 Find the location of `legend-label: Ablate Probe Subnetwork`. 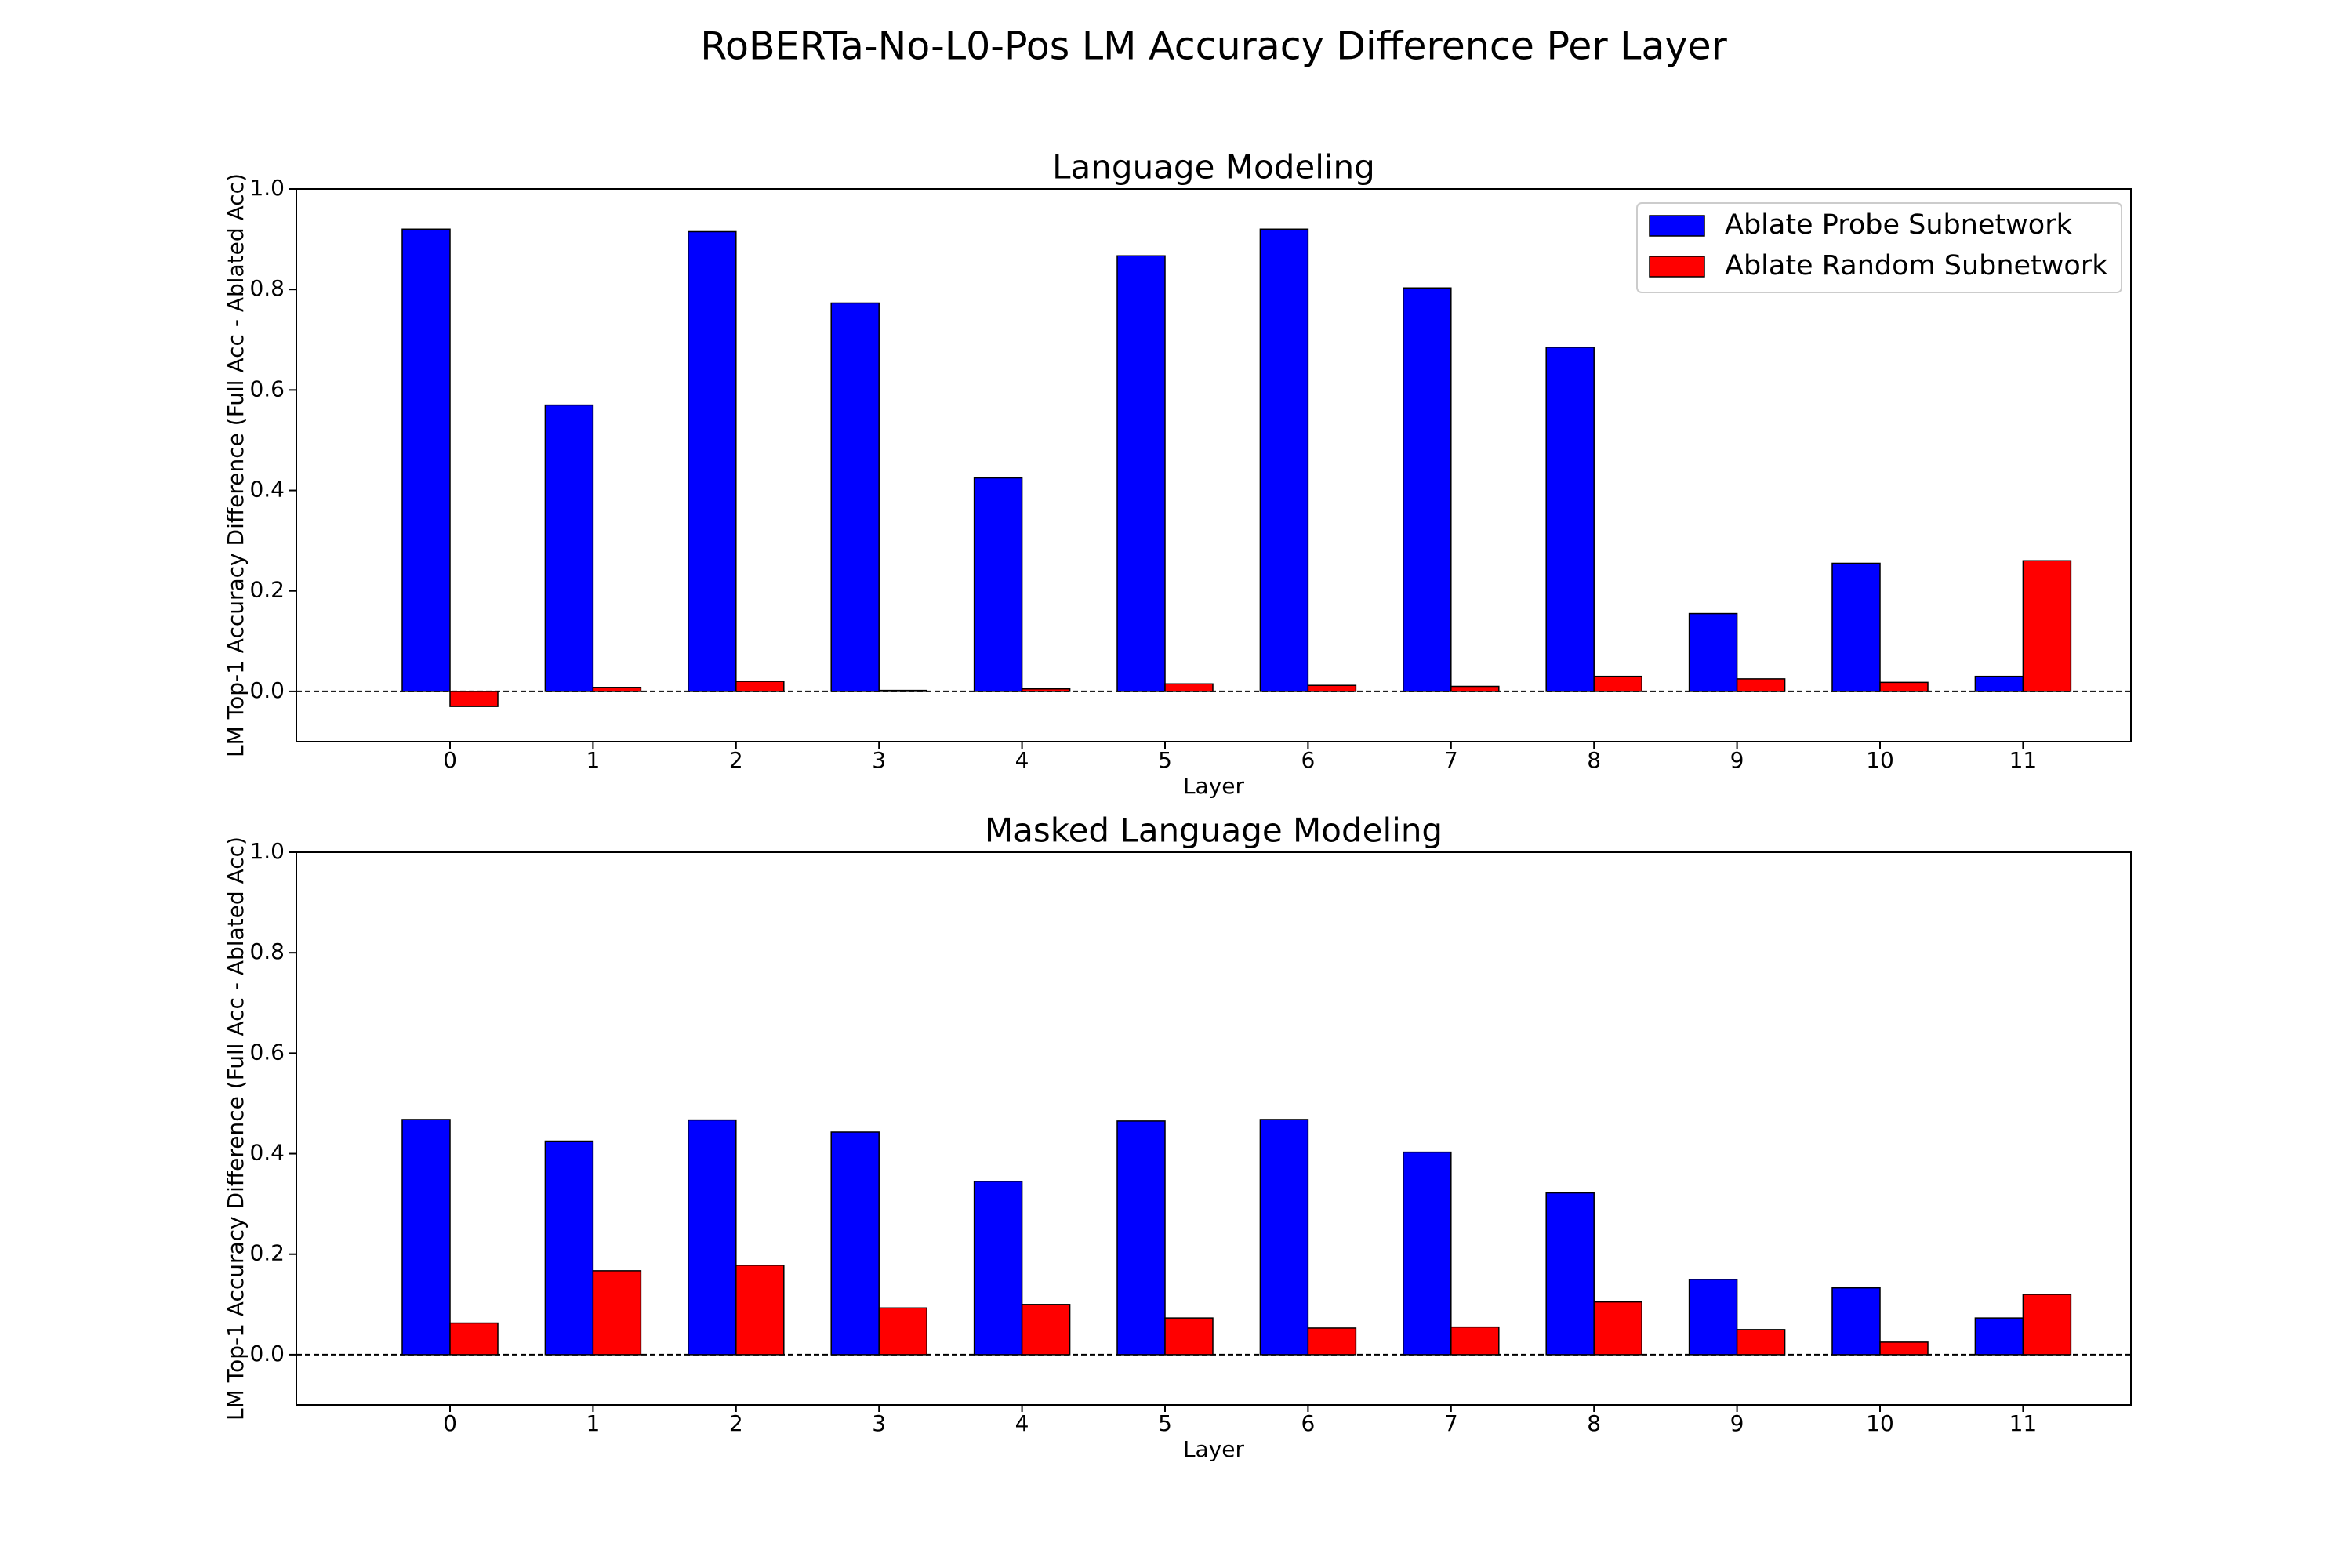

legend-label: Ablate Probe Subnetwork is located at coordinates (1899, 225).